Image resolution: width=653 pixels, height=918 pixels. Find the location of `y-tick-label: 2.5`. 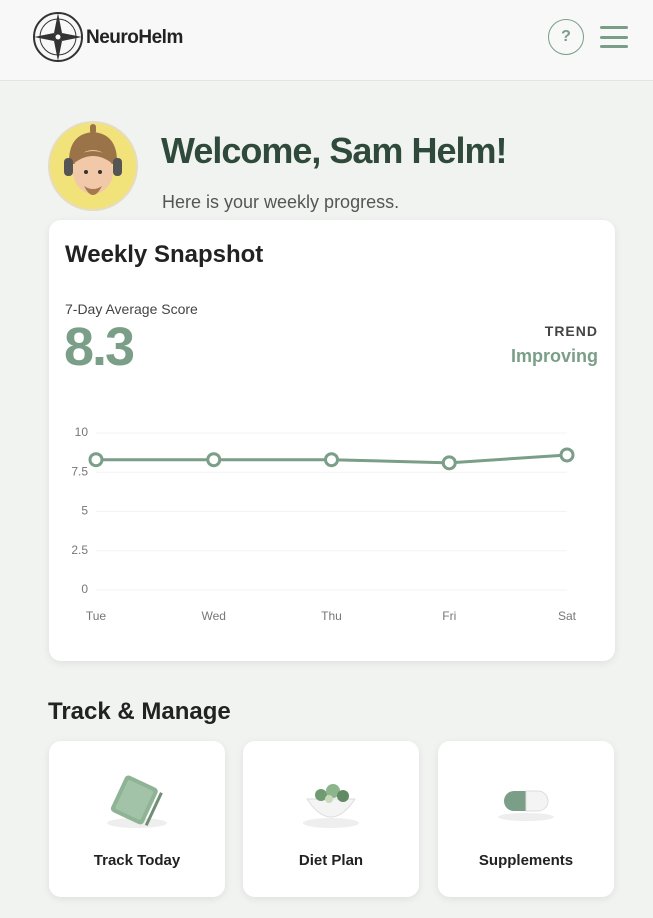

y-tick-label: 2.5 is located at coordinates (79, 550).